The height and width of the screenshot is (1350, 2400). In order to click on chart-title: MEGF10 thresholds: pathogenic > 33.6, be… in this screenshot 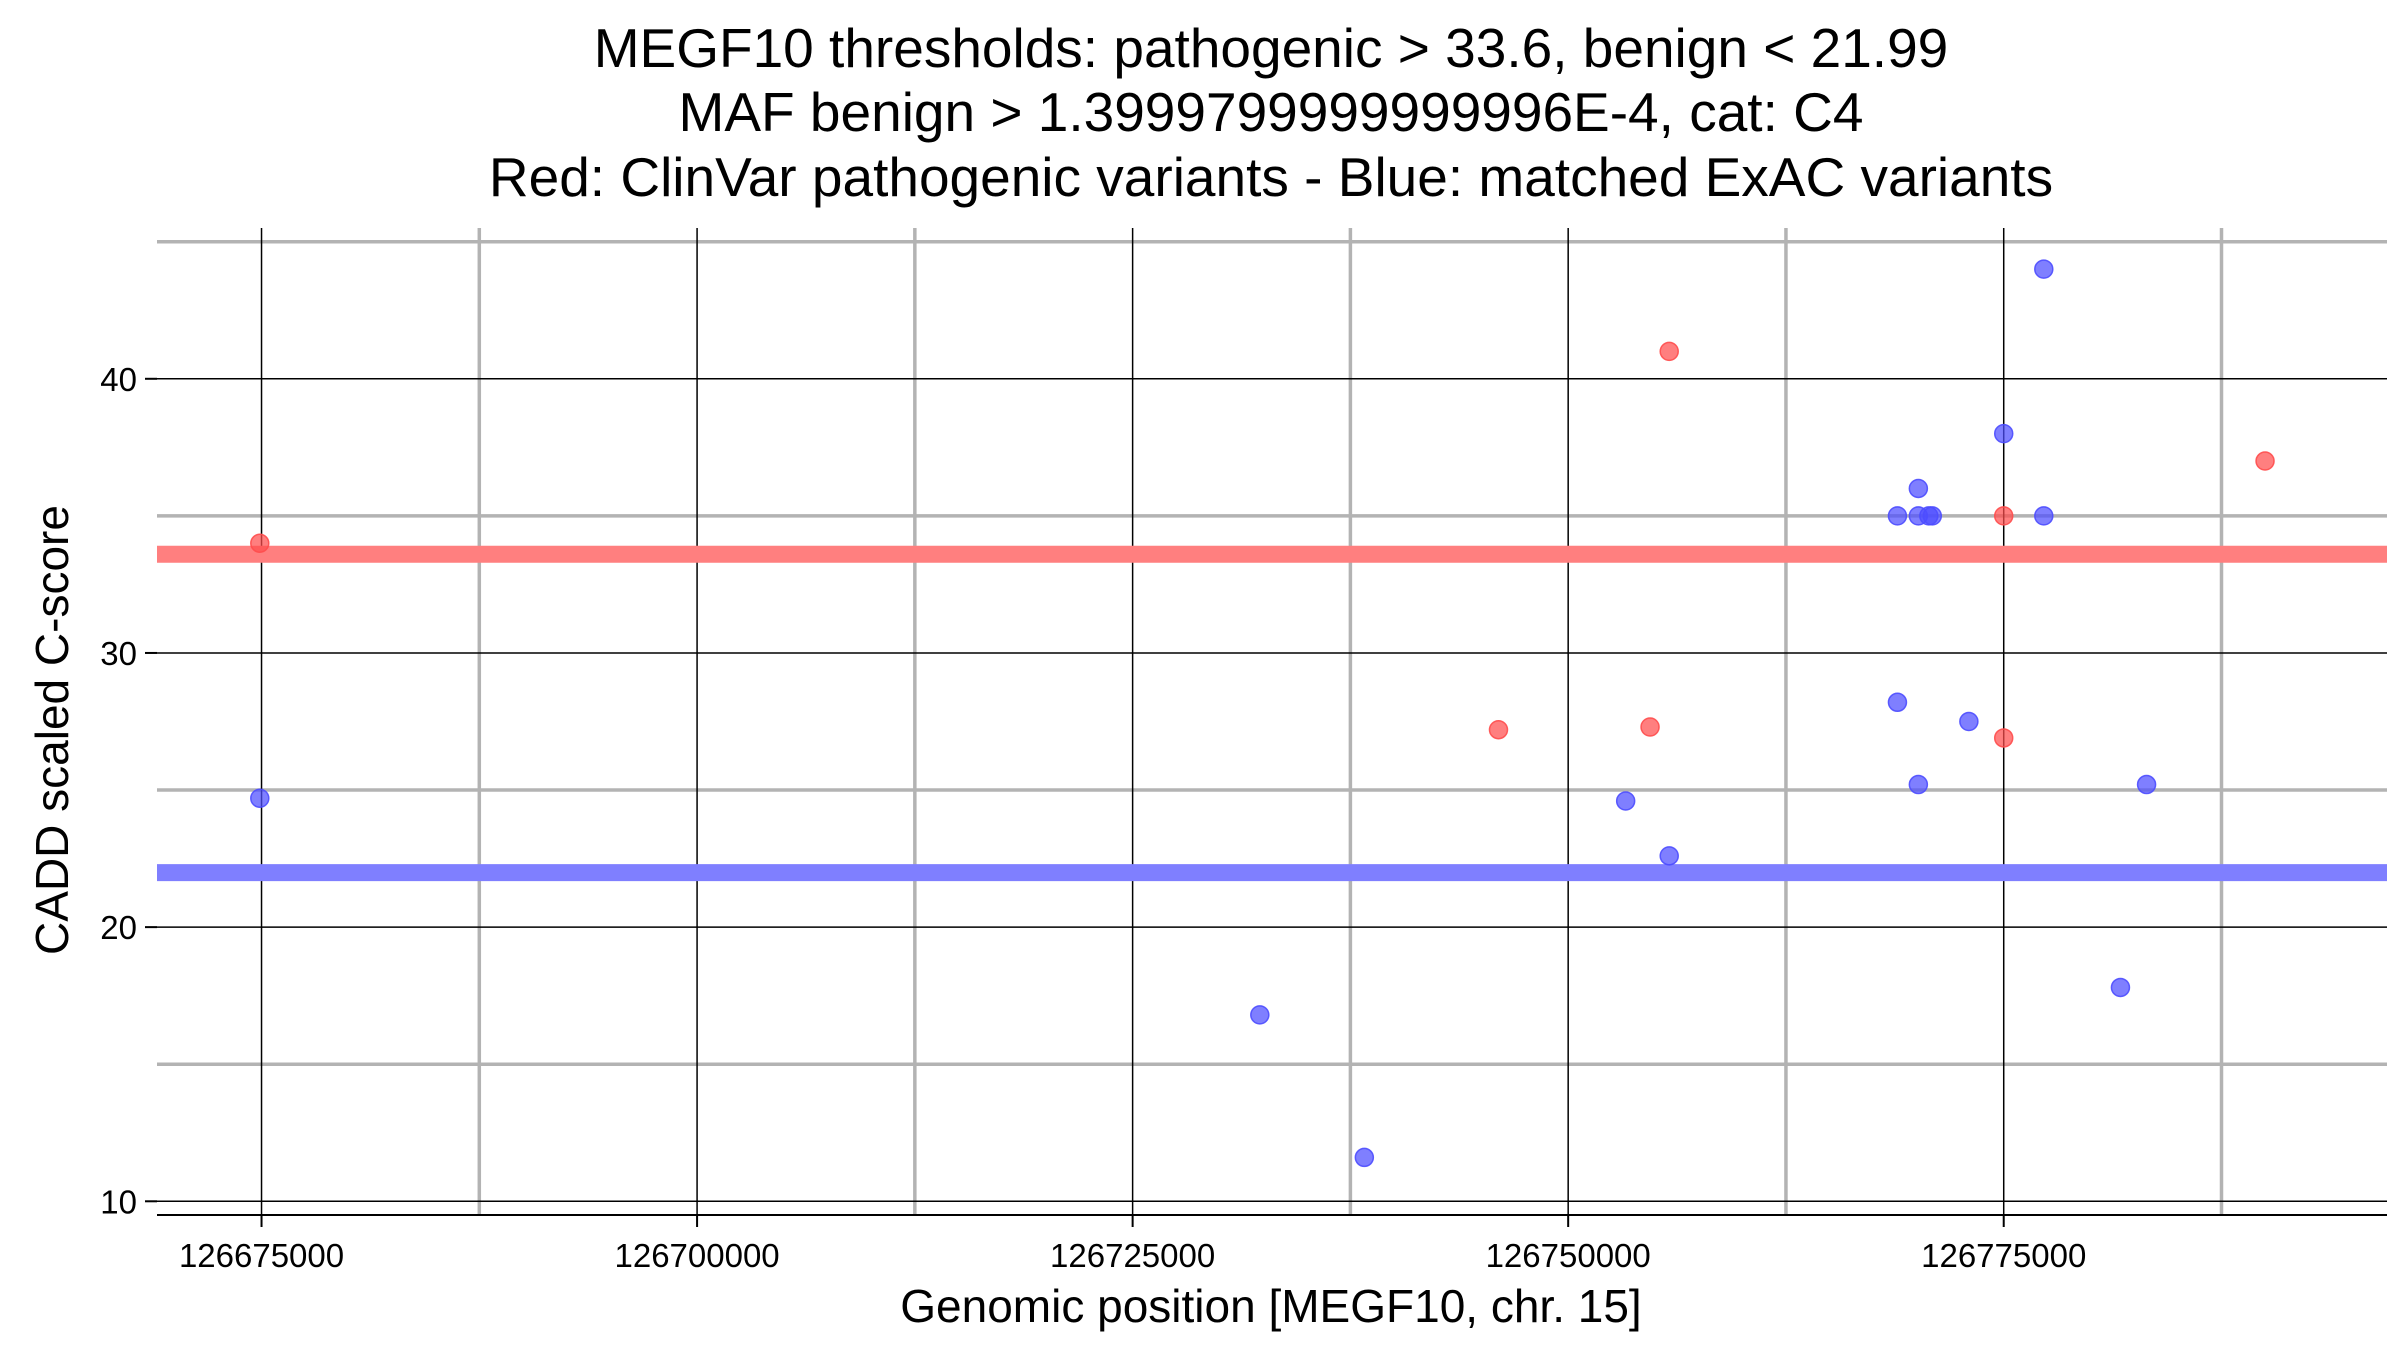, I will do `click(1271, 112)`.